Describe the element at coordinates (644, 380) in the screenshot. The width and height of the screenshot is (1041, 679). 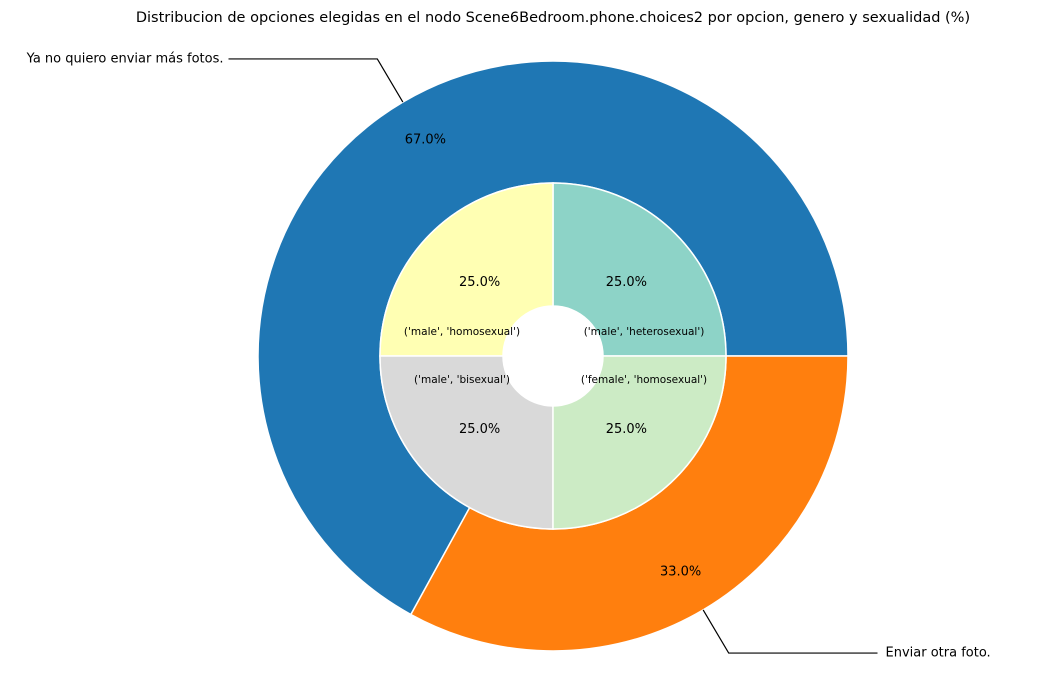
I see `inner-category-label: ('female', 'homosexual')` at that location.